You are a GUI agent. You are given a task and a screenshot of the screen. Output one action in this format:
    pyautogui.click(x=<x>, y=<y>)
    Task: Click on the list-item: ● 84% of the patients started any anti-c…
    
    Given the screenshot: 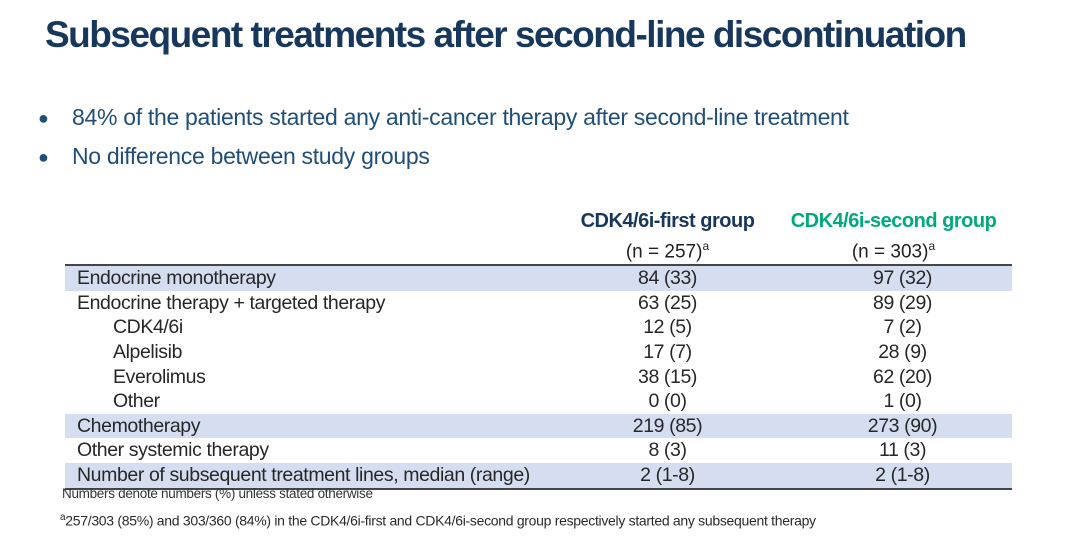 What is the action you would take?
    pyautogui.click(x=443, y=118)
    